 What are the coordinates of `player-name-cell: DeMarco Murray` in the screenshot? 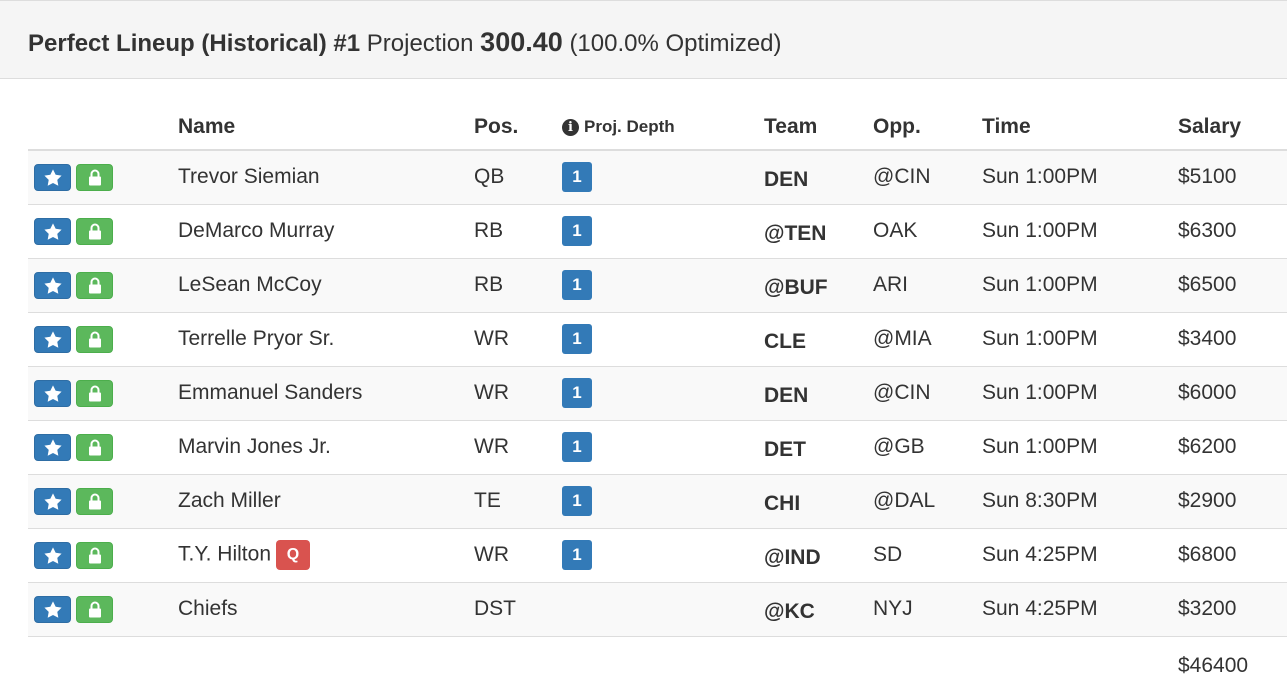 It's located at (326, 231).